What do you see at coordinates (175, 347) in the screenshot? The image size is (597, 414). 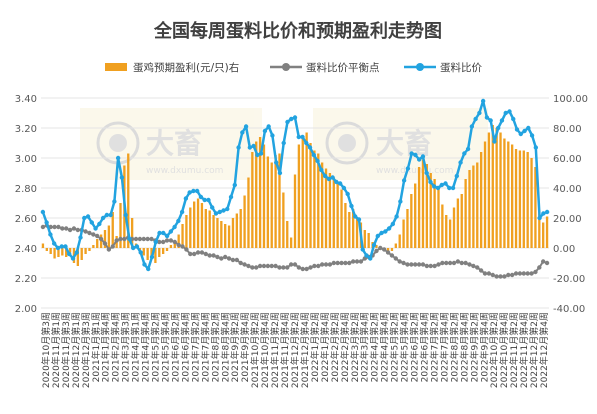 I see `x-tick-label: 2021年6月第2周` at bounding box center [175, 347].